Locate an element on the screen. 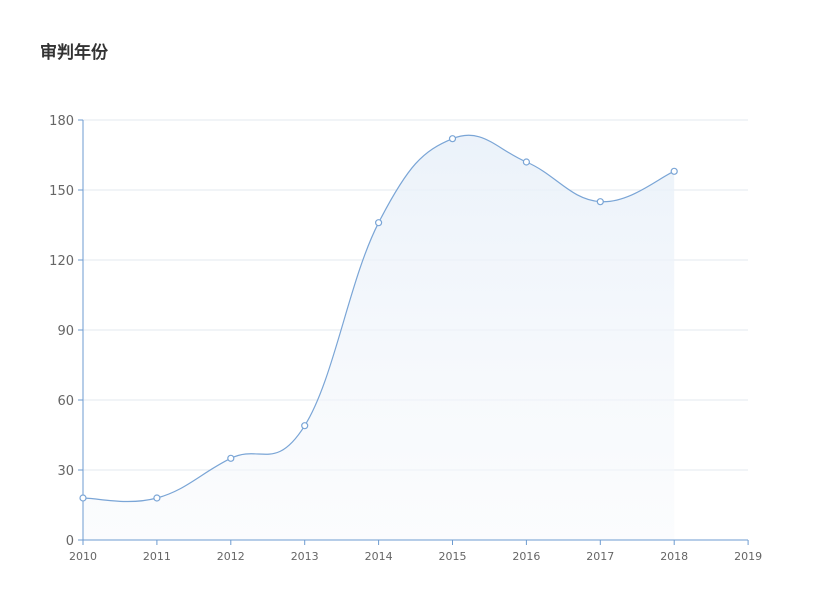  x-tick-label: 2014 is located at coordinates (379, 556).